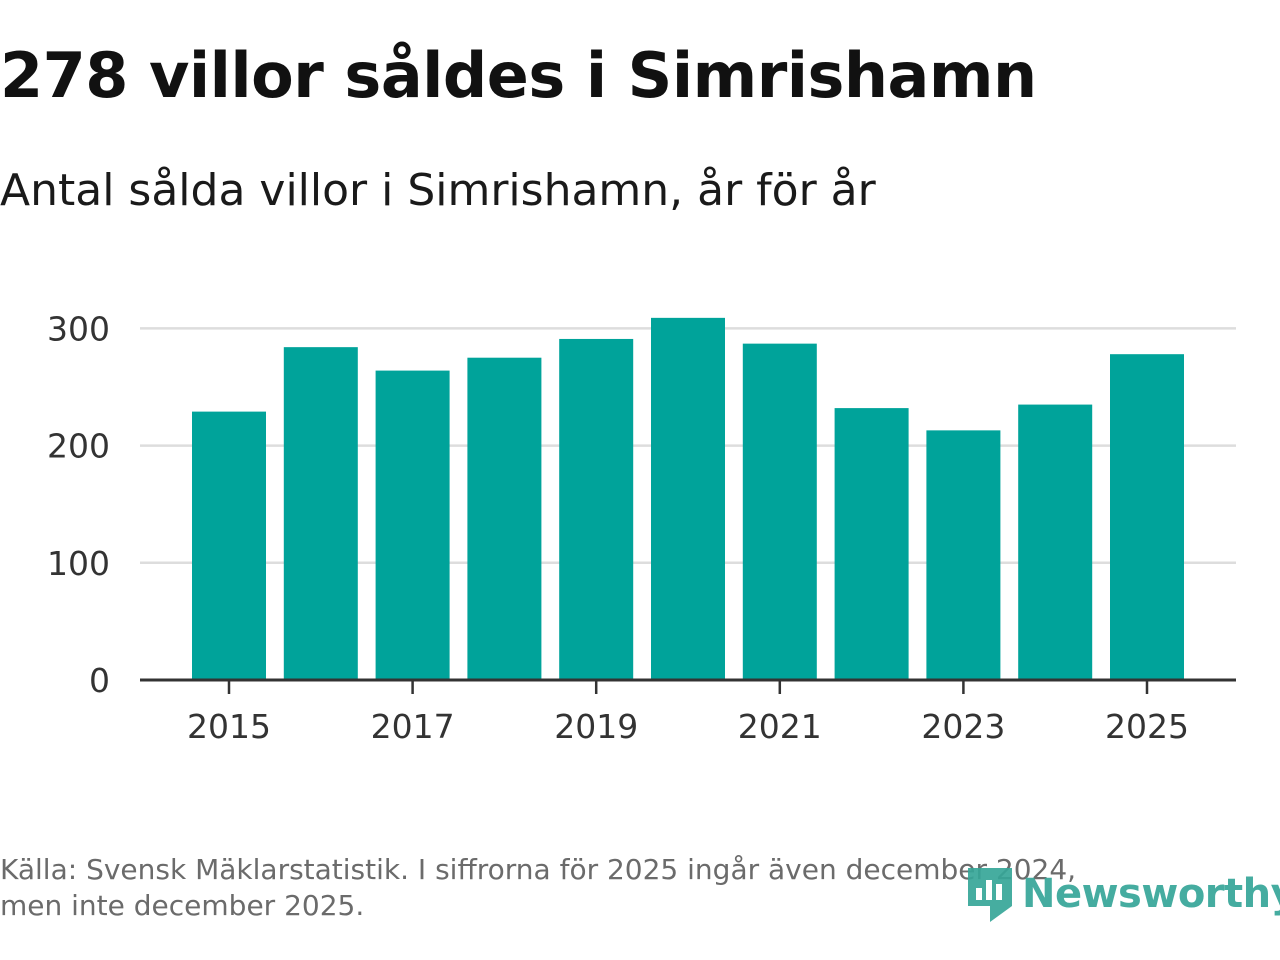 Image resolution: width=1280 pixels, height=960 pixels. I want to click on newsworthy-logo: Newsworthy, so click(1122, 894).